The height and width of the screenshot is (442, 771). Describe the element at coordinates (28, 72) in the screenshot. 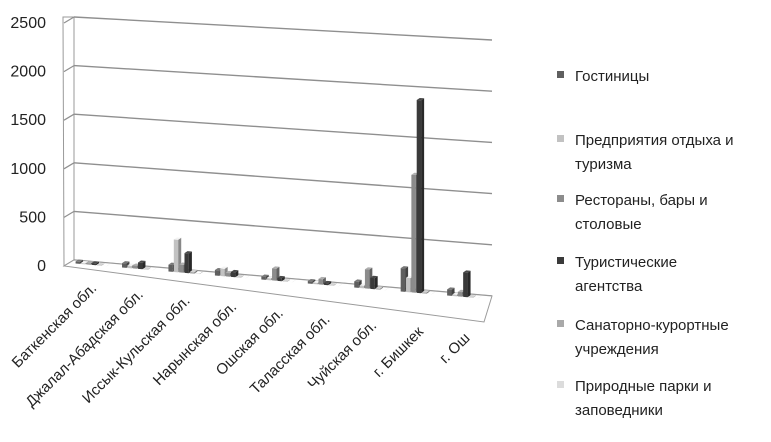

I see `y-tick-label: 2000` at that location.